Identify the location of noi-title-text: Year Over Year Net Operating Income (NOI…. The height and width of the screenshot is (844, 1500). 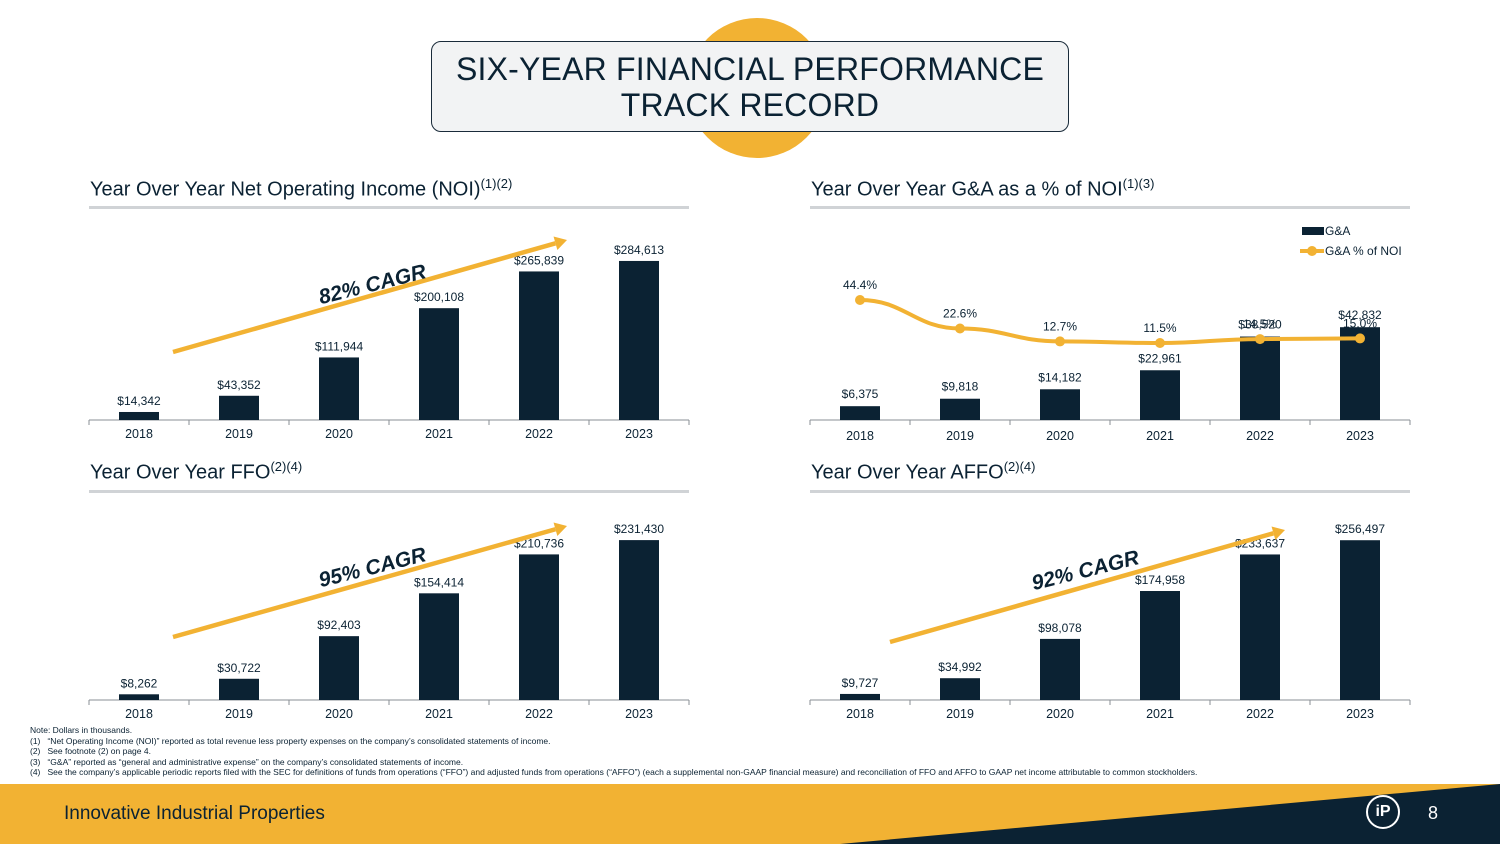
(285, 189).